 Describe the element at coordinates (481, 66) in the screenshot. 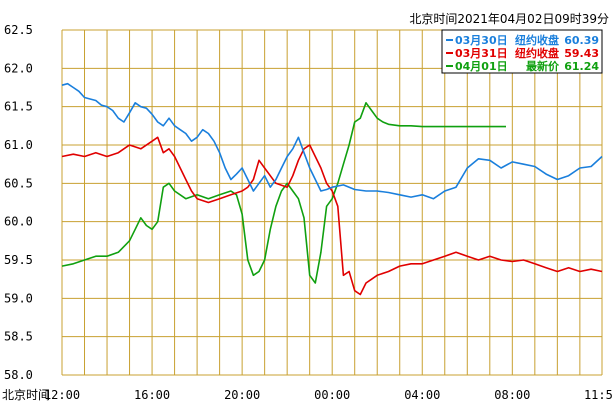

I see `legend-series-name: 04月01日` at that location.